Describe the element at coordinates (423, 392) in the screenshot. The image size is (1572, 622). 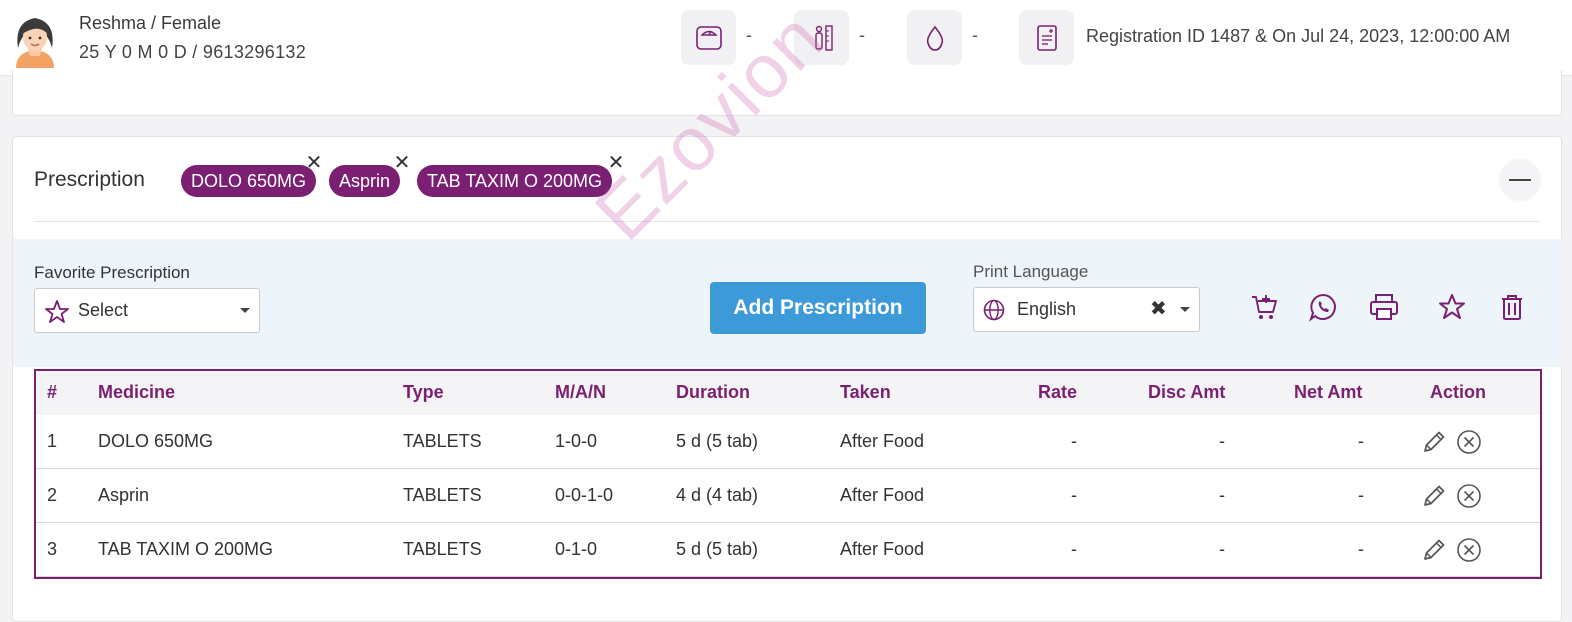
I see `column-header: Type` at that location.